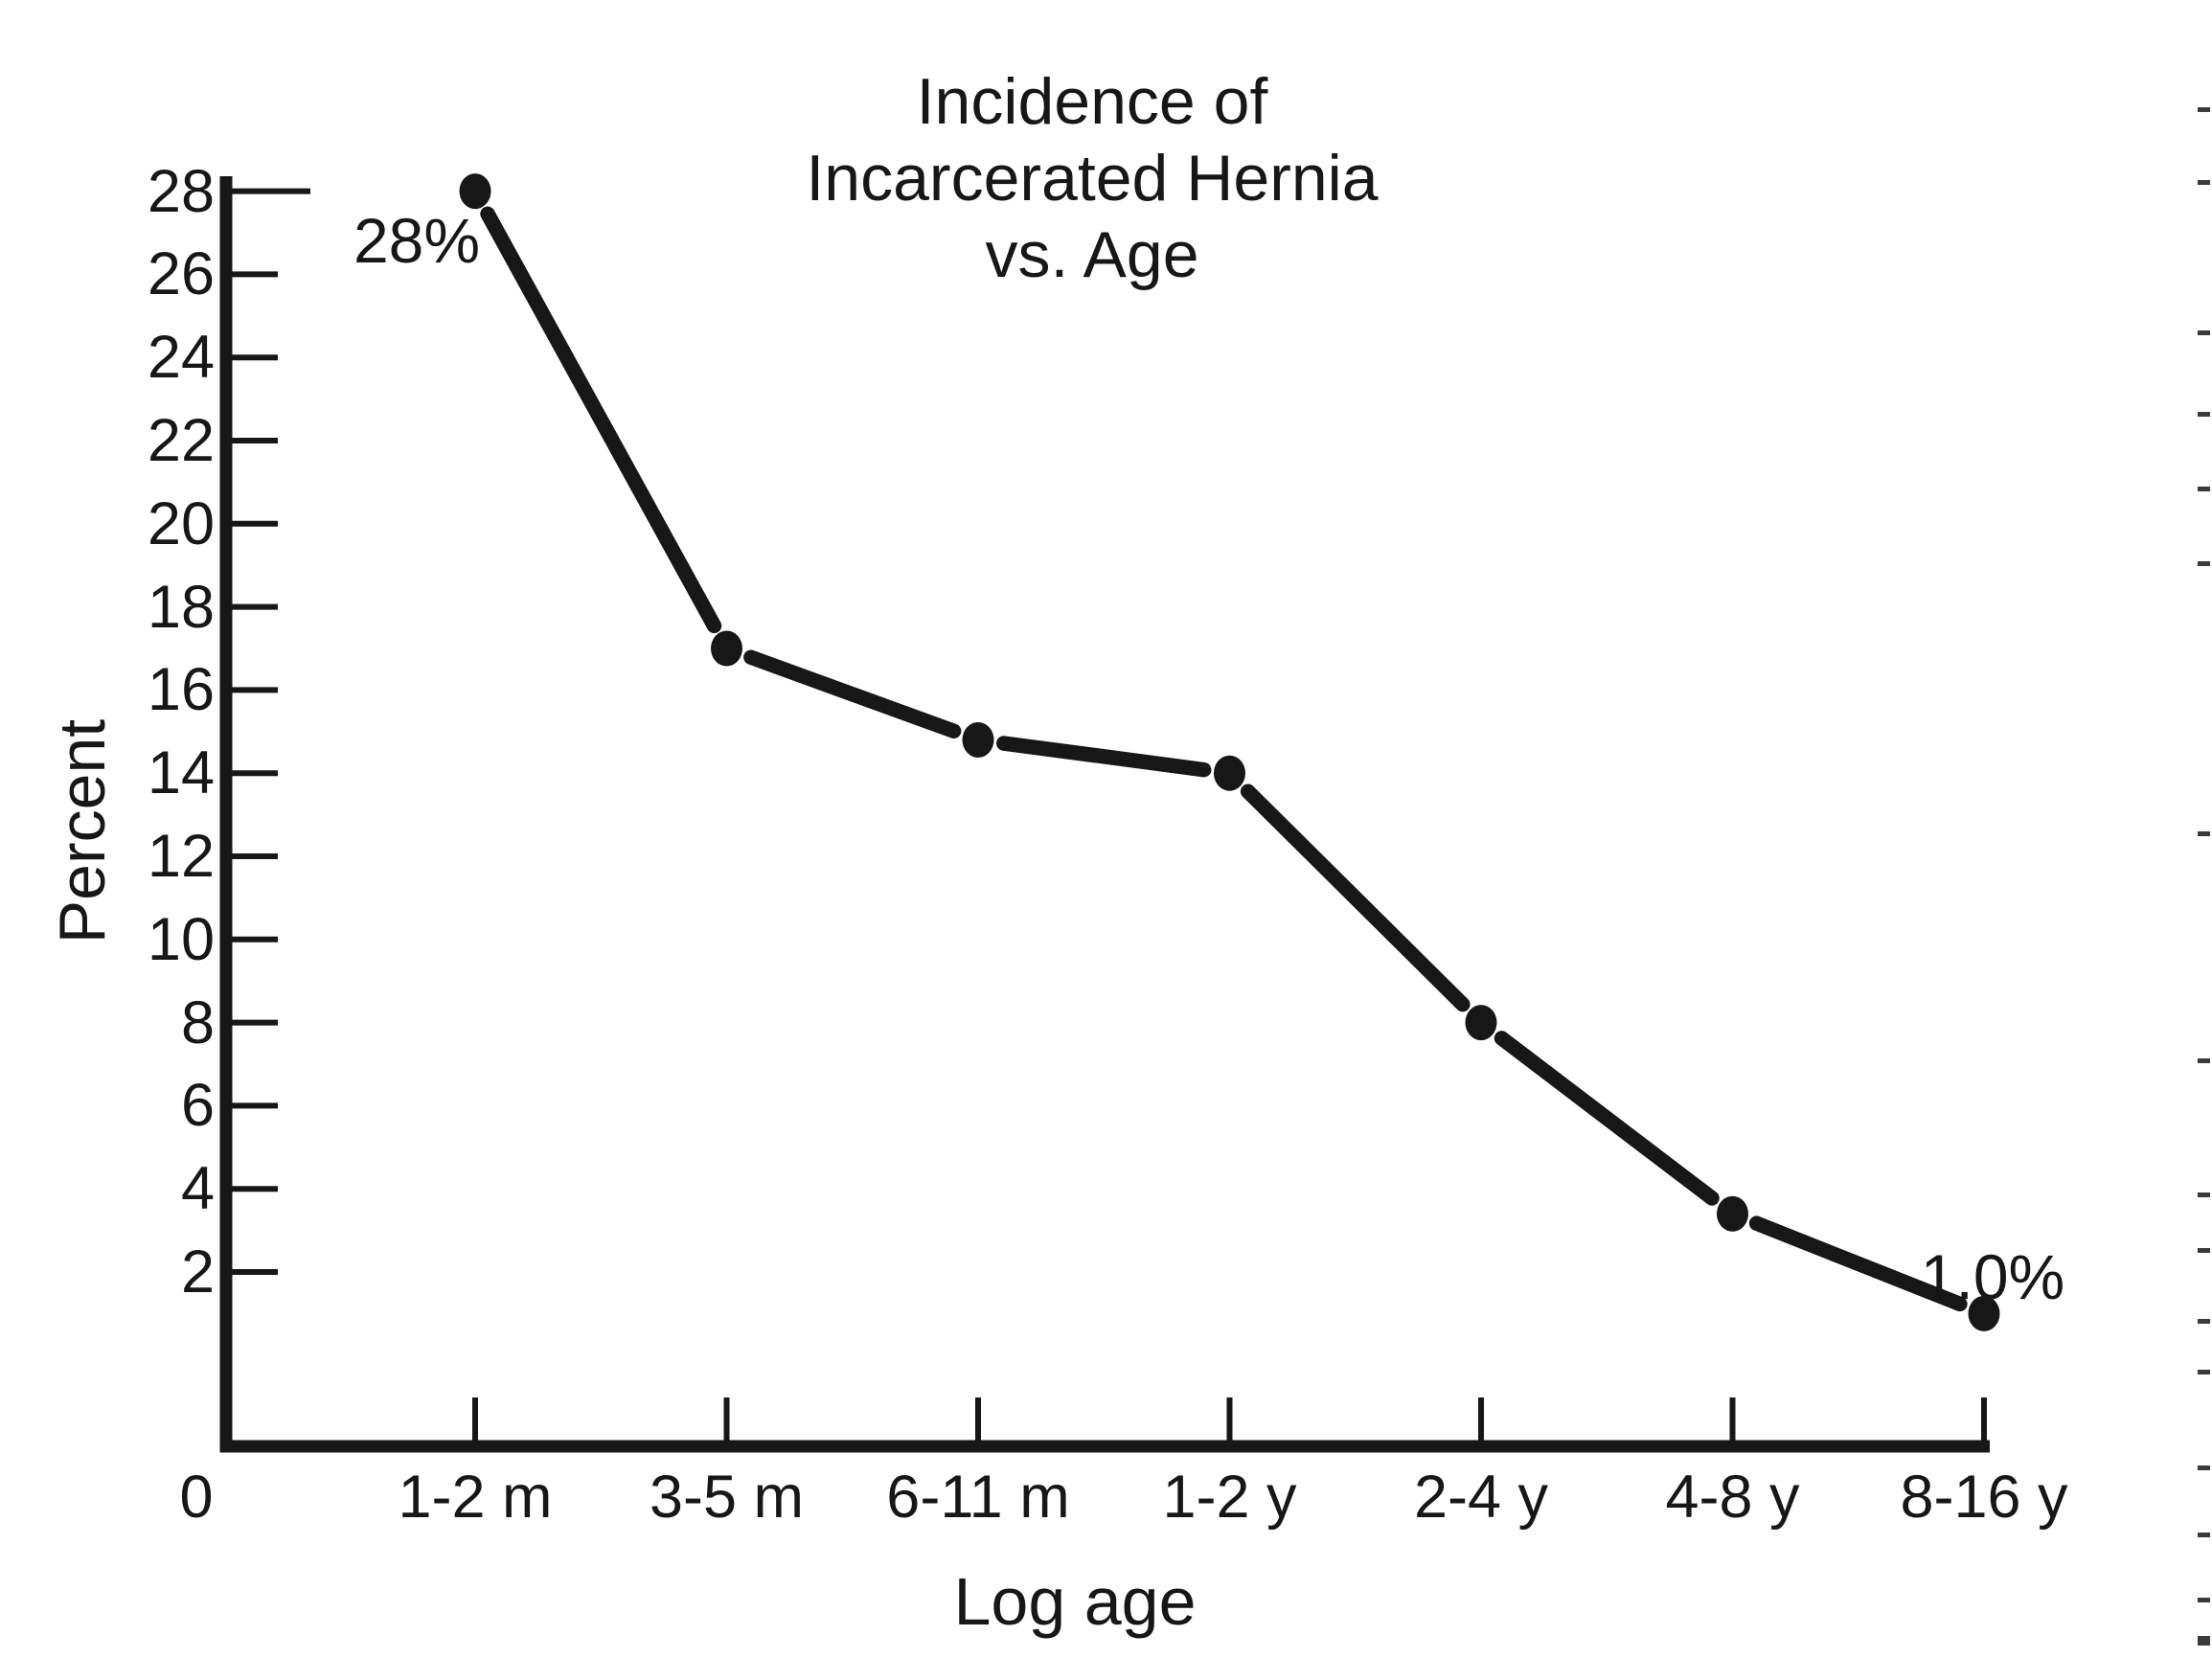 Image resolution: width=2212 pixels, height=1658 pixels. What do you see at coordinates (1229, 1497) in the screenshot?
I see `x-tick-label: 1-2 y` at bounding box center [1229, 1497].